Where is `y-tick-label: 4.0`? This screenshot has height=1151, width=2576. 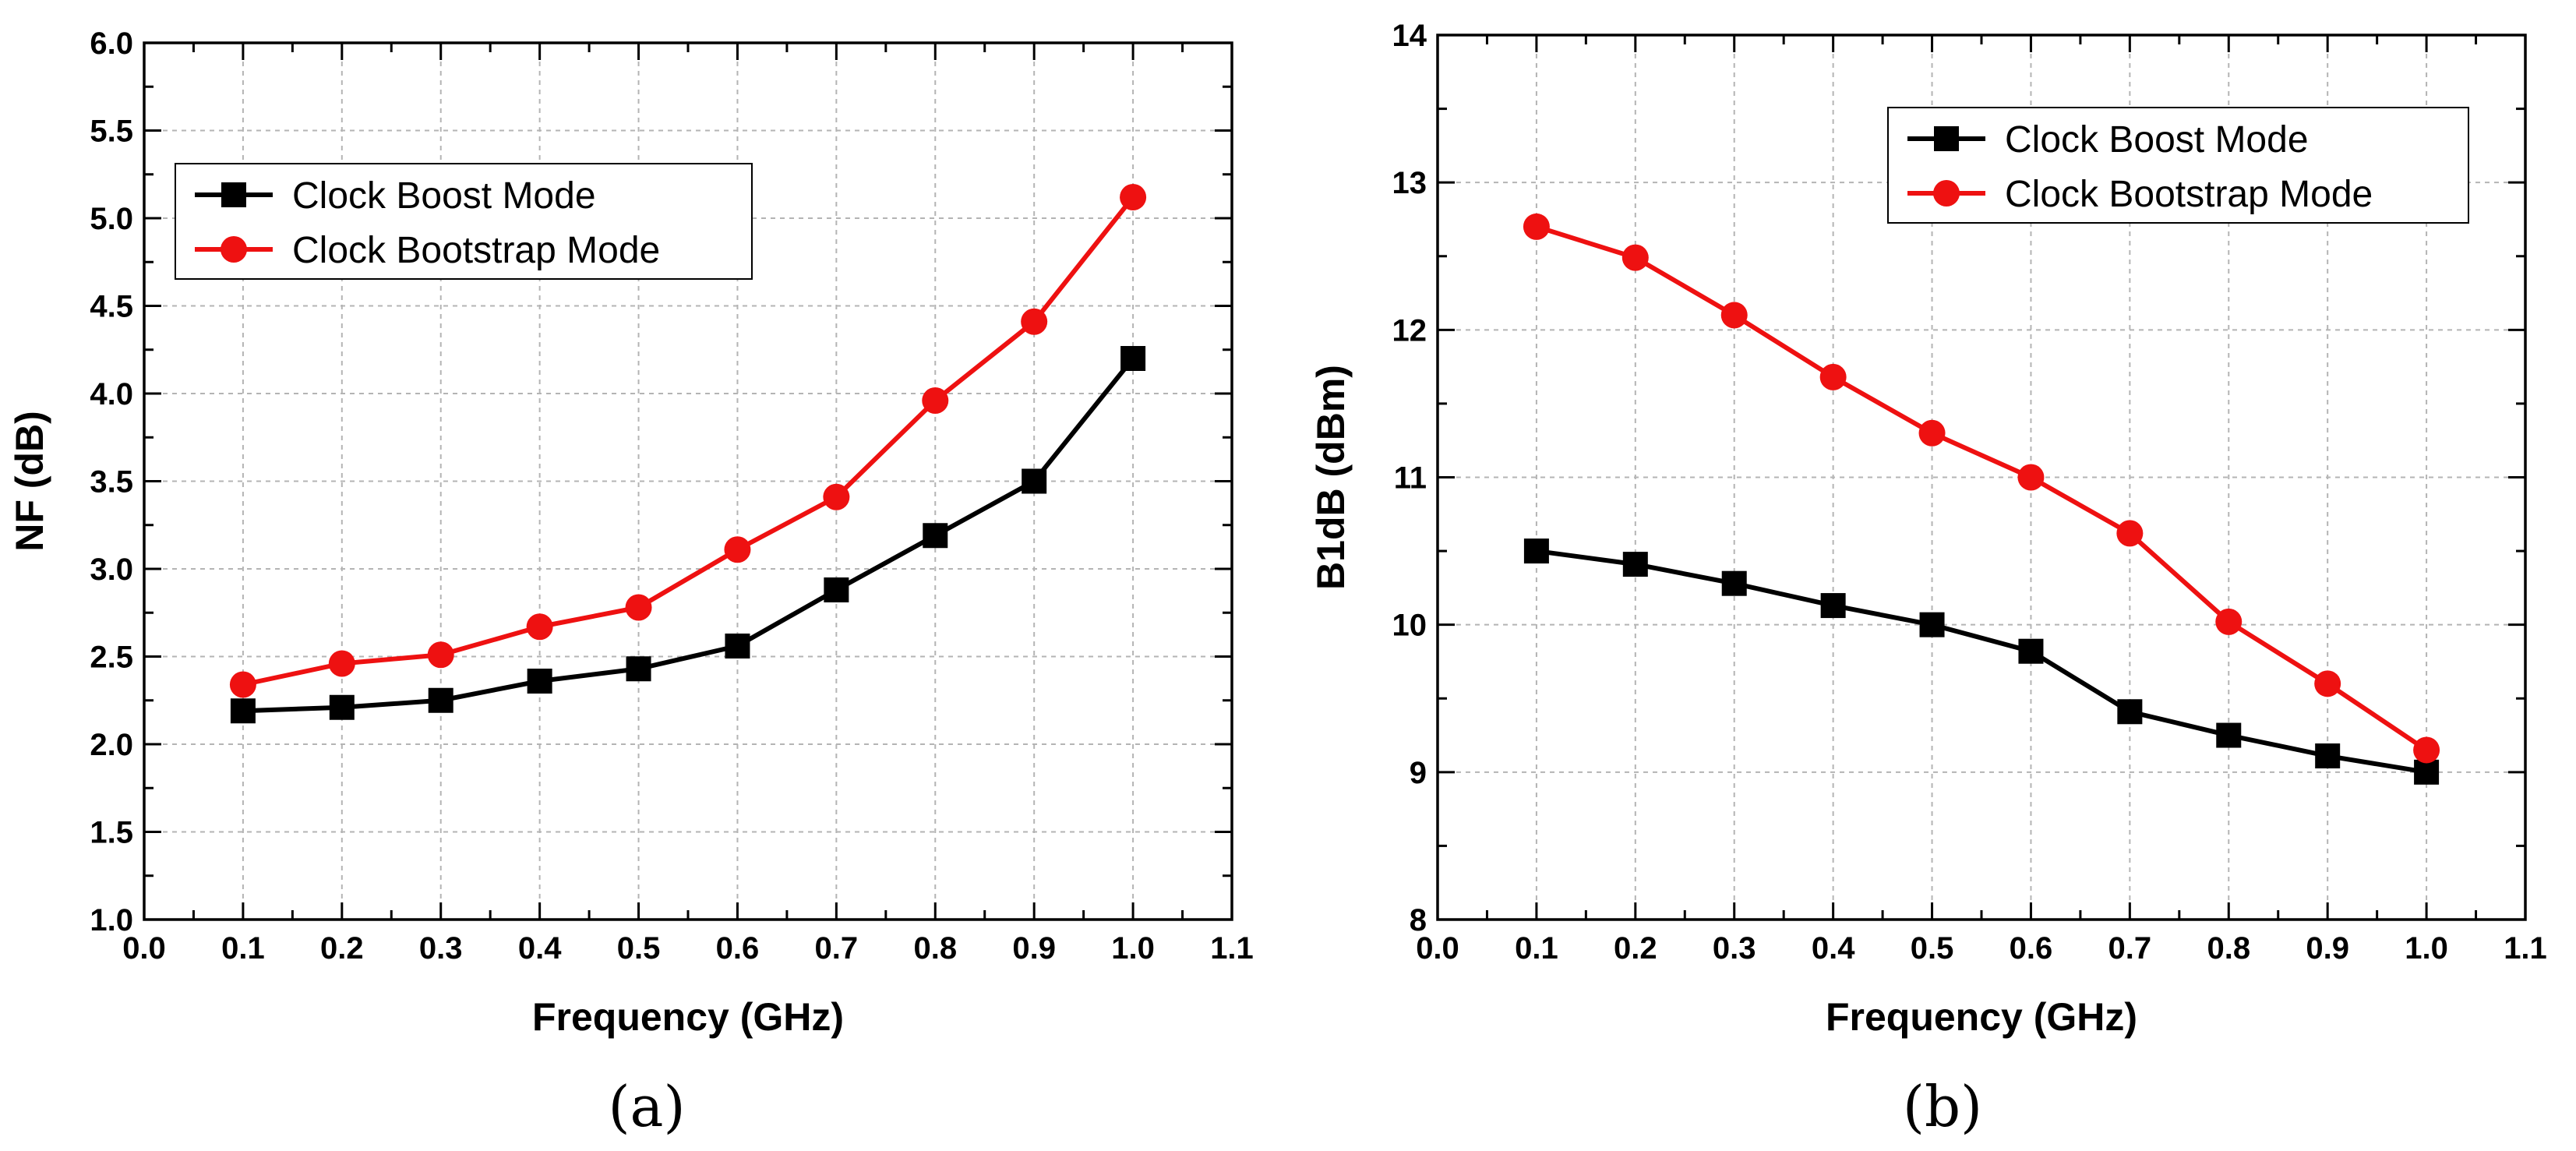 y-tick-label: 4.0 is located at coordinates (111, 394).